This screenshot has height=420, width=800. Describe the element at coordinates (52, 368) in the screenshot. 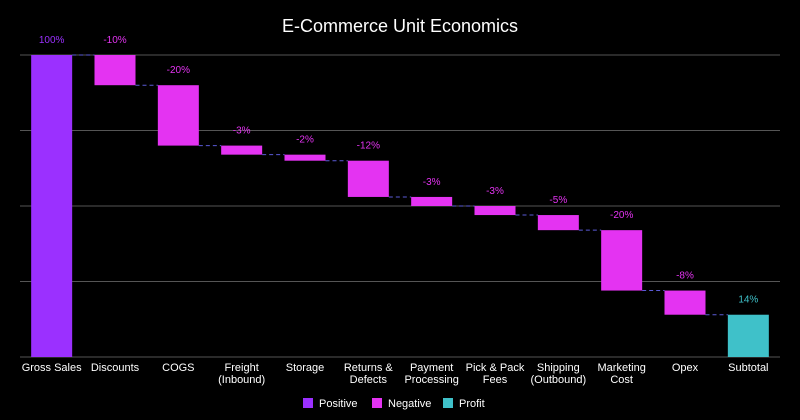

I see `x-tick-label: Gross Sales` at that location.